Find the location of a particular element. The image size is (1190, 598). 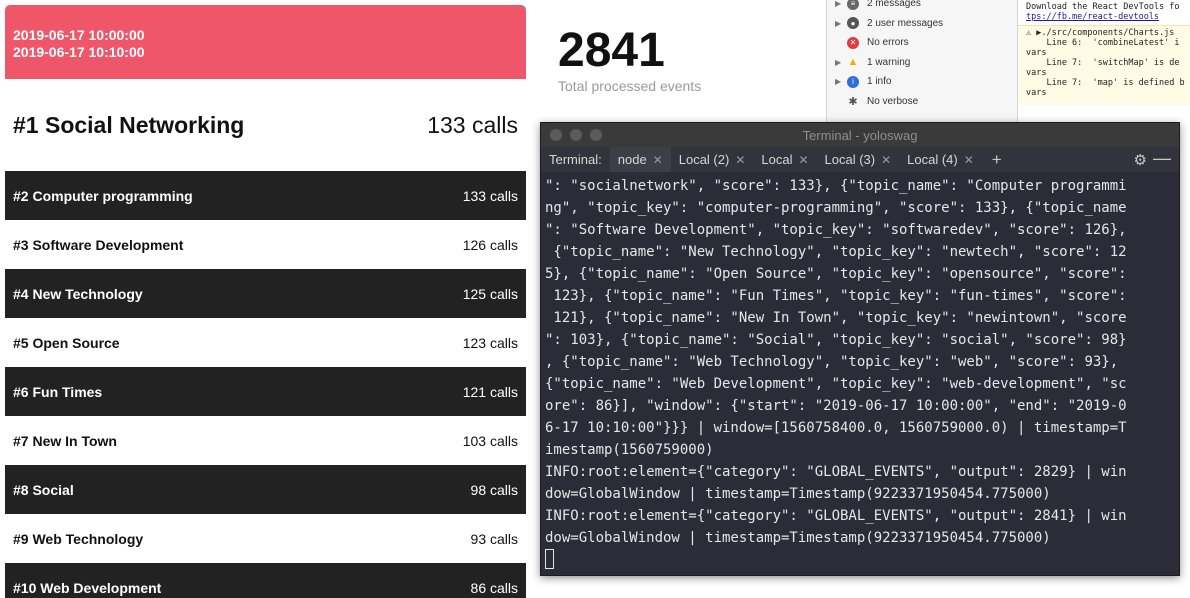

console-filter-error: ✕ No errors is located at coordinates (872, 42).